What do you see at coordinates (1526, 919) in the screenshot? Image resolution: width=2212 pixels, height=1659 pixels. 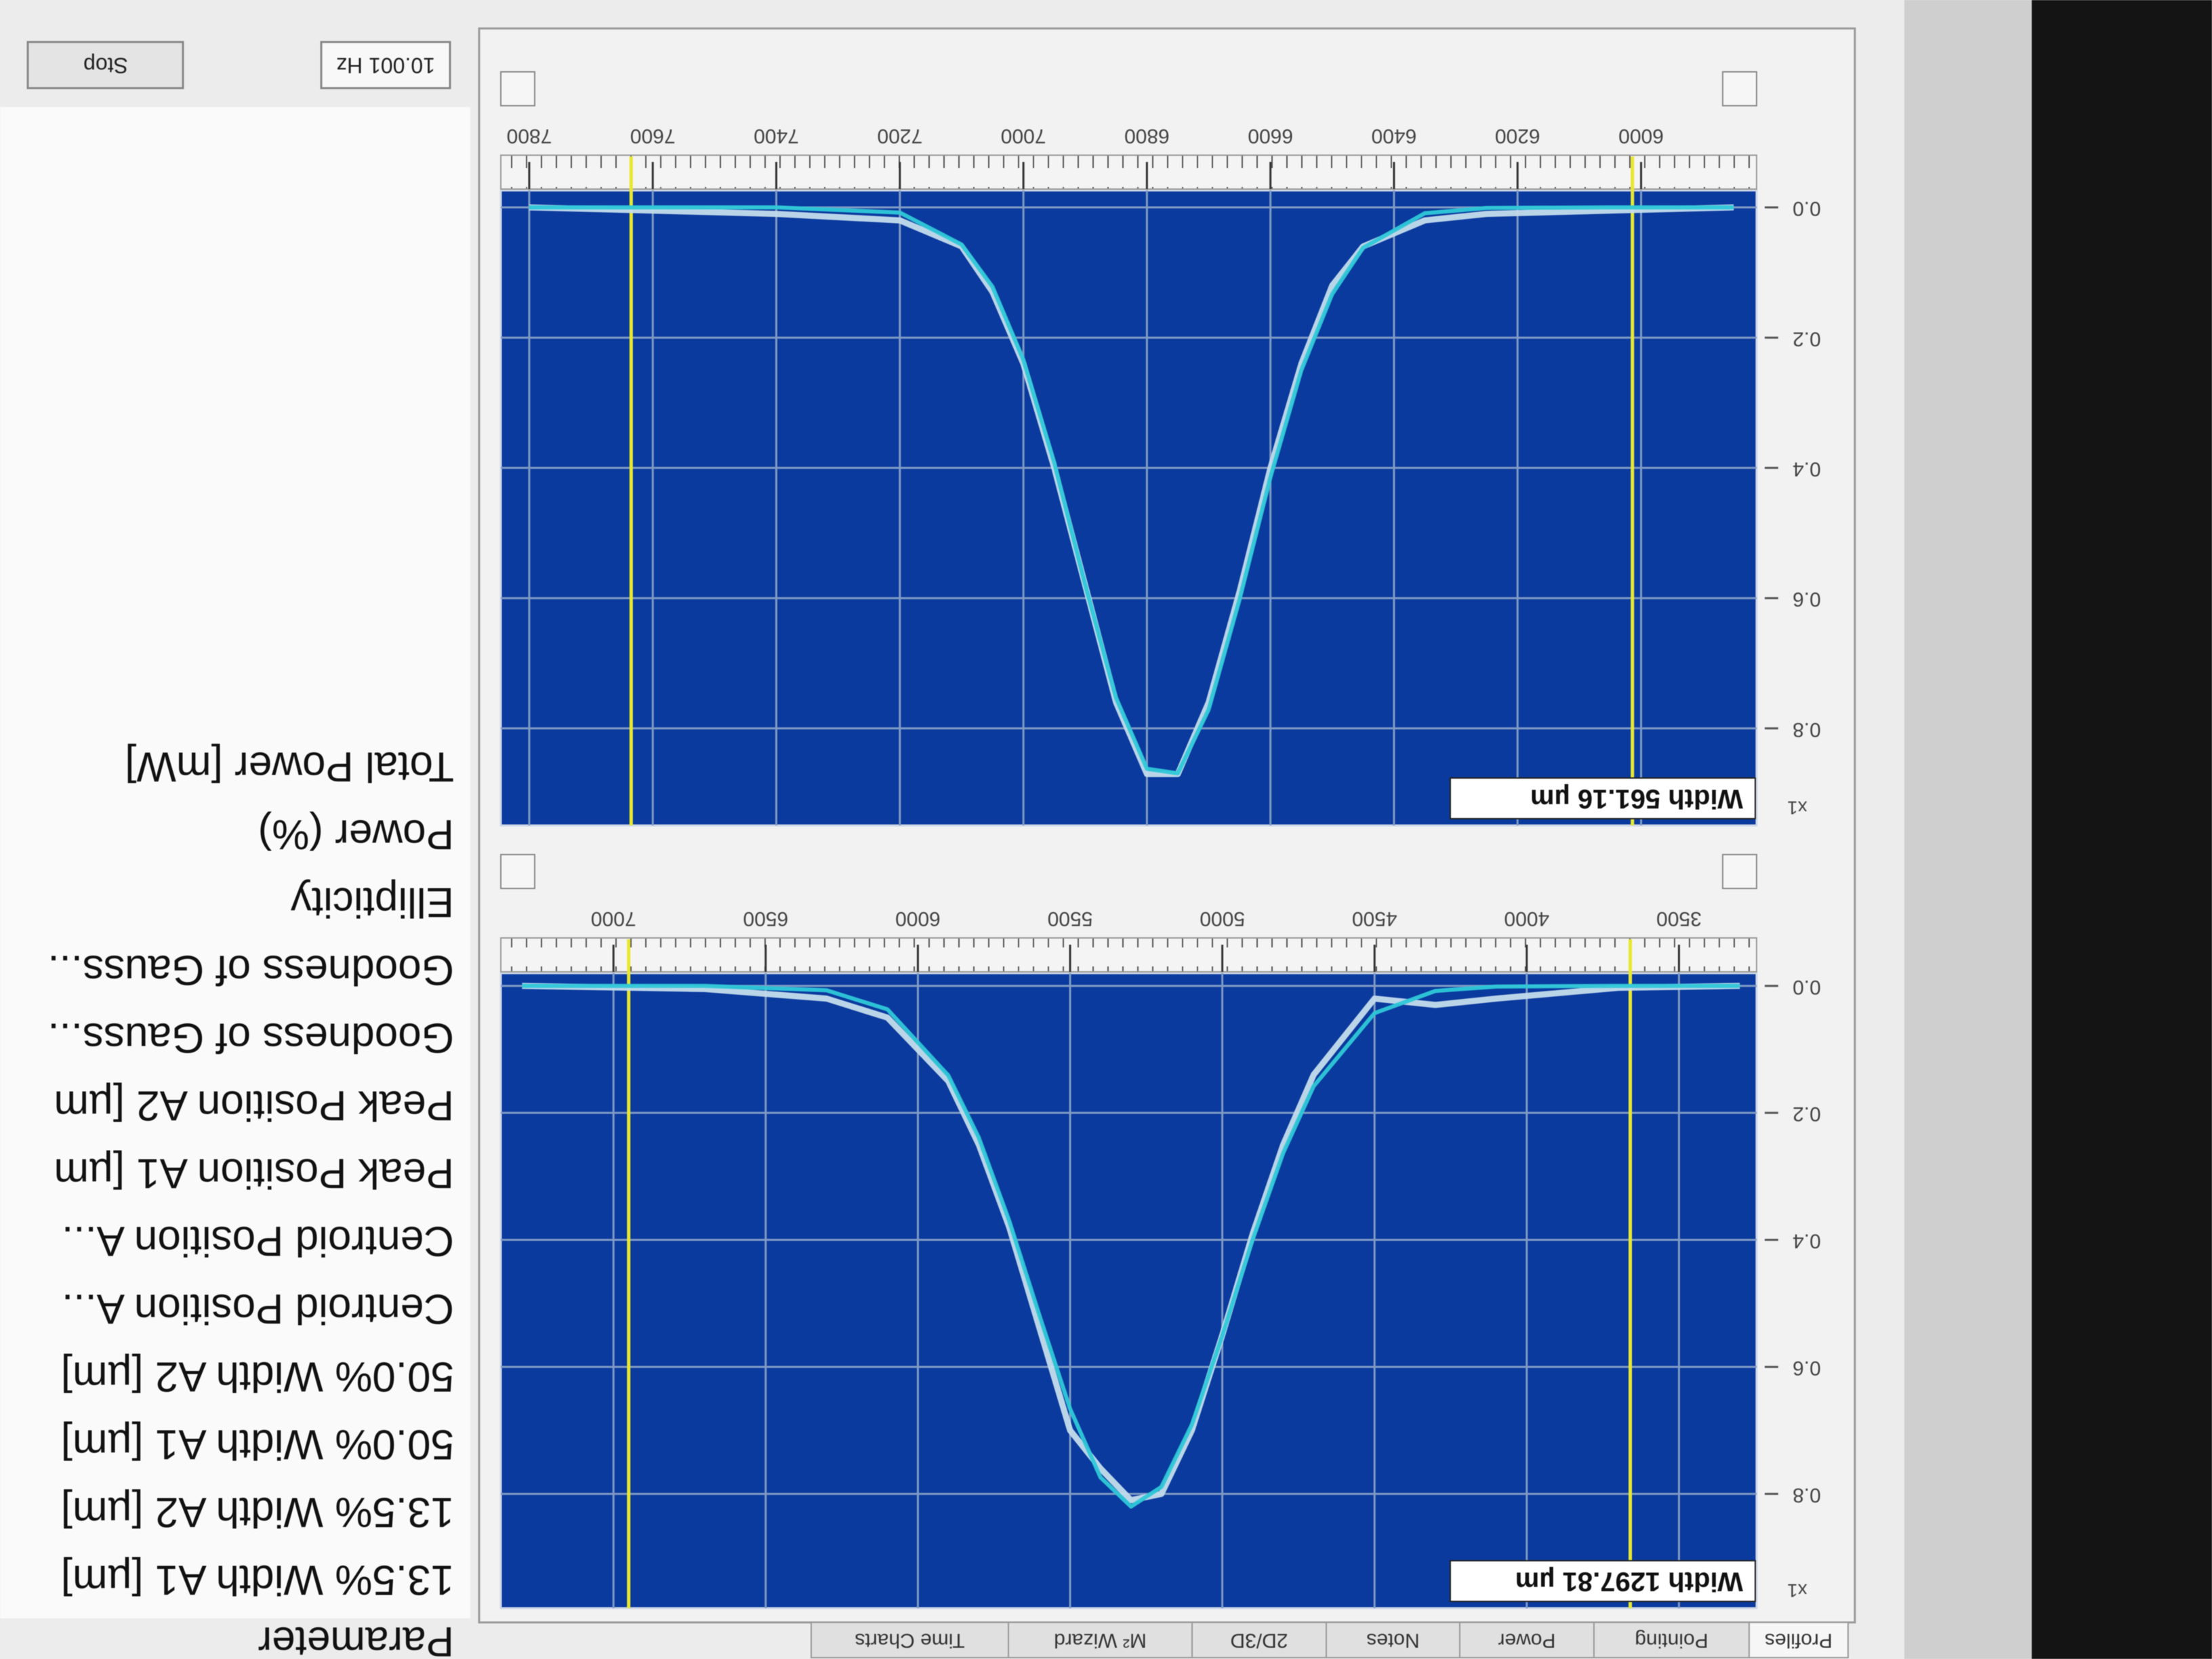 I see `x-tick-label: 4000` at bounding box center [1526, 919].